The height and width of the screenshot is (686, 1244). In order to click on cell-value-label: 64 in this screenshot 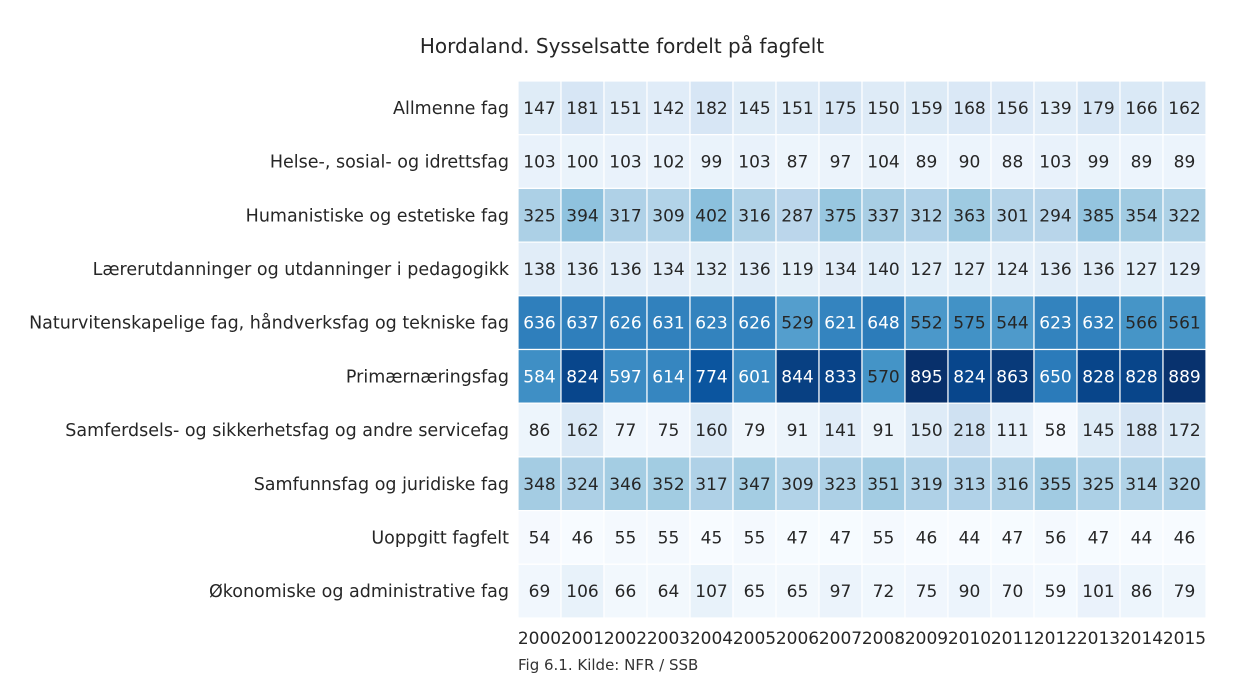, I will do `click(669, 592)`.